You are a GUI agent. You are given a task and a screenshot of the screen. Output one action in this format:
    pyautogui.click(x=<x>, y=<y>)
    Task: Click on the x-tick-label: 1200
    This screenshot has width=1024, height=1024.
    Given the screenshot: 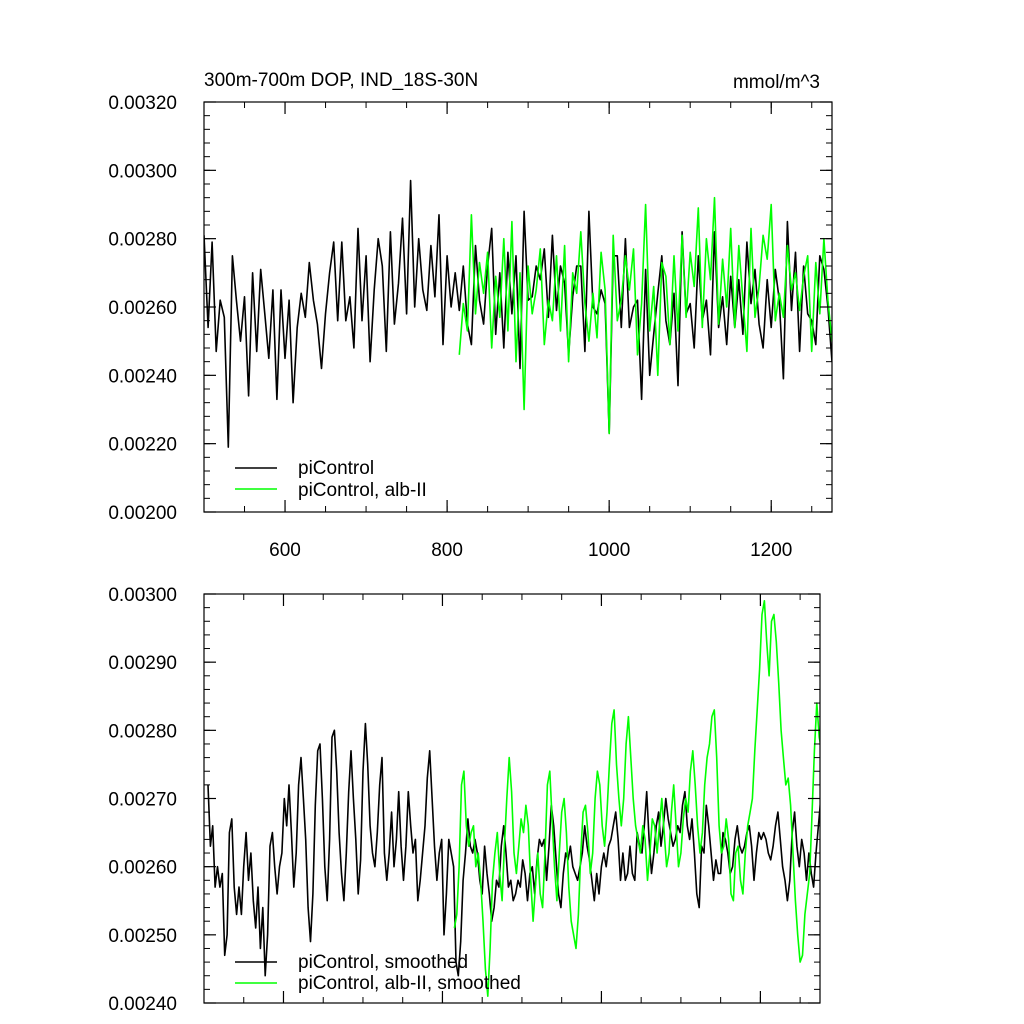 What is the action you would take?
    pyautogui.click(x=771, y=550)
    